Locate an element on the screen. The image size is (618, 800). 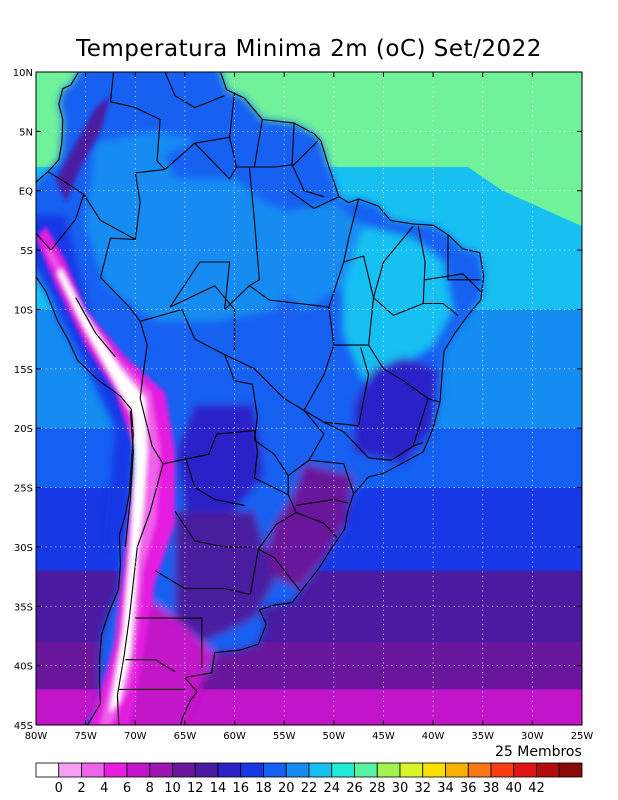
colorbar-label: 40 is located at coordinates (513, 788).